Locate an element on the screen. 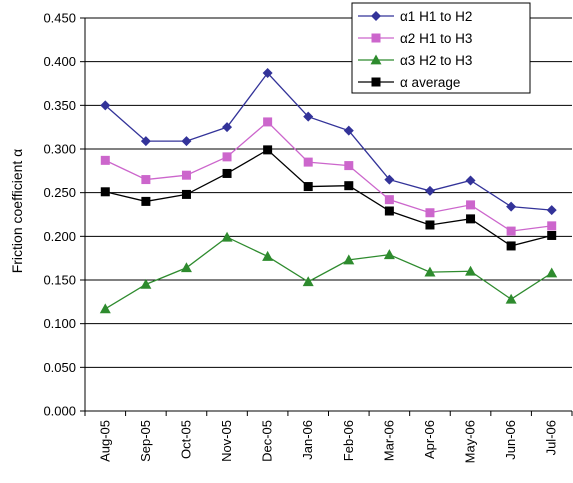  y-tick-label: 0.050 is located at coordinates (59, 367).